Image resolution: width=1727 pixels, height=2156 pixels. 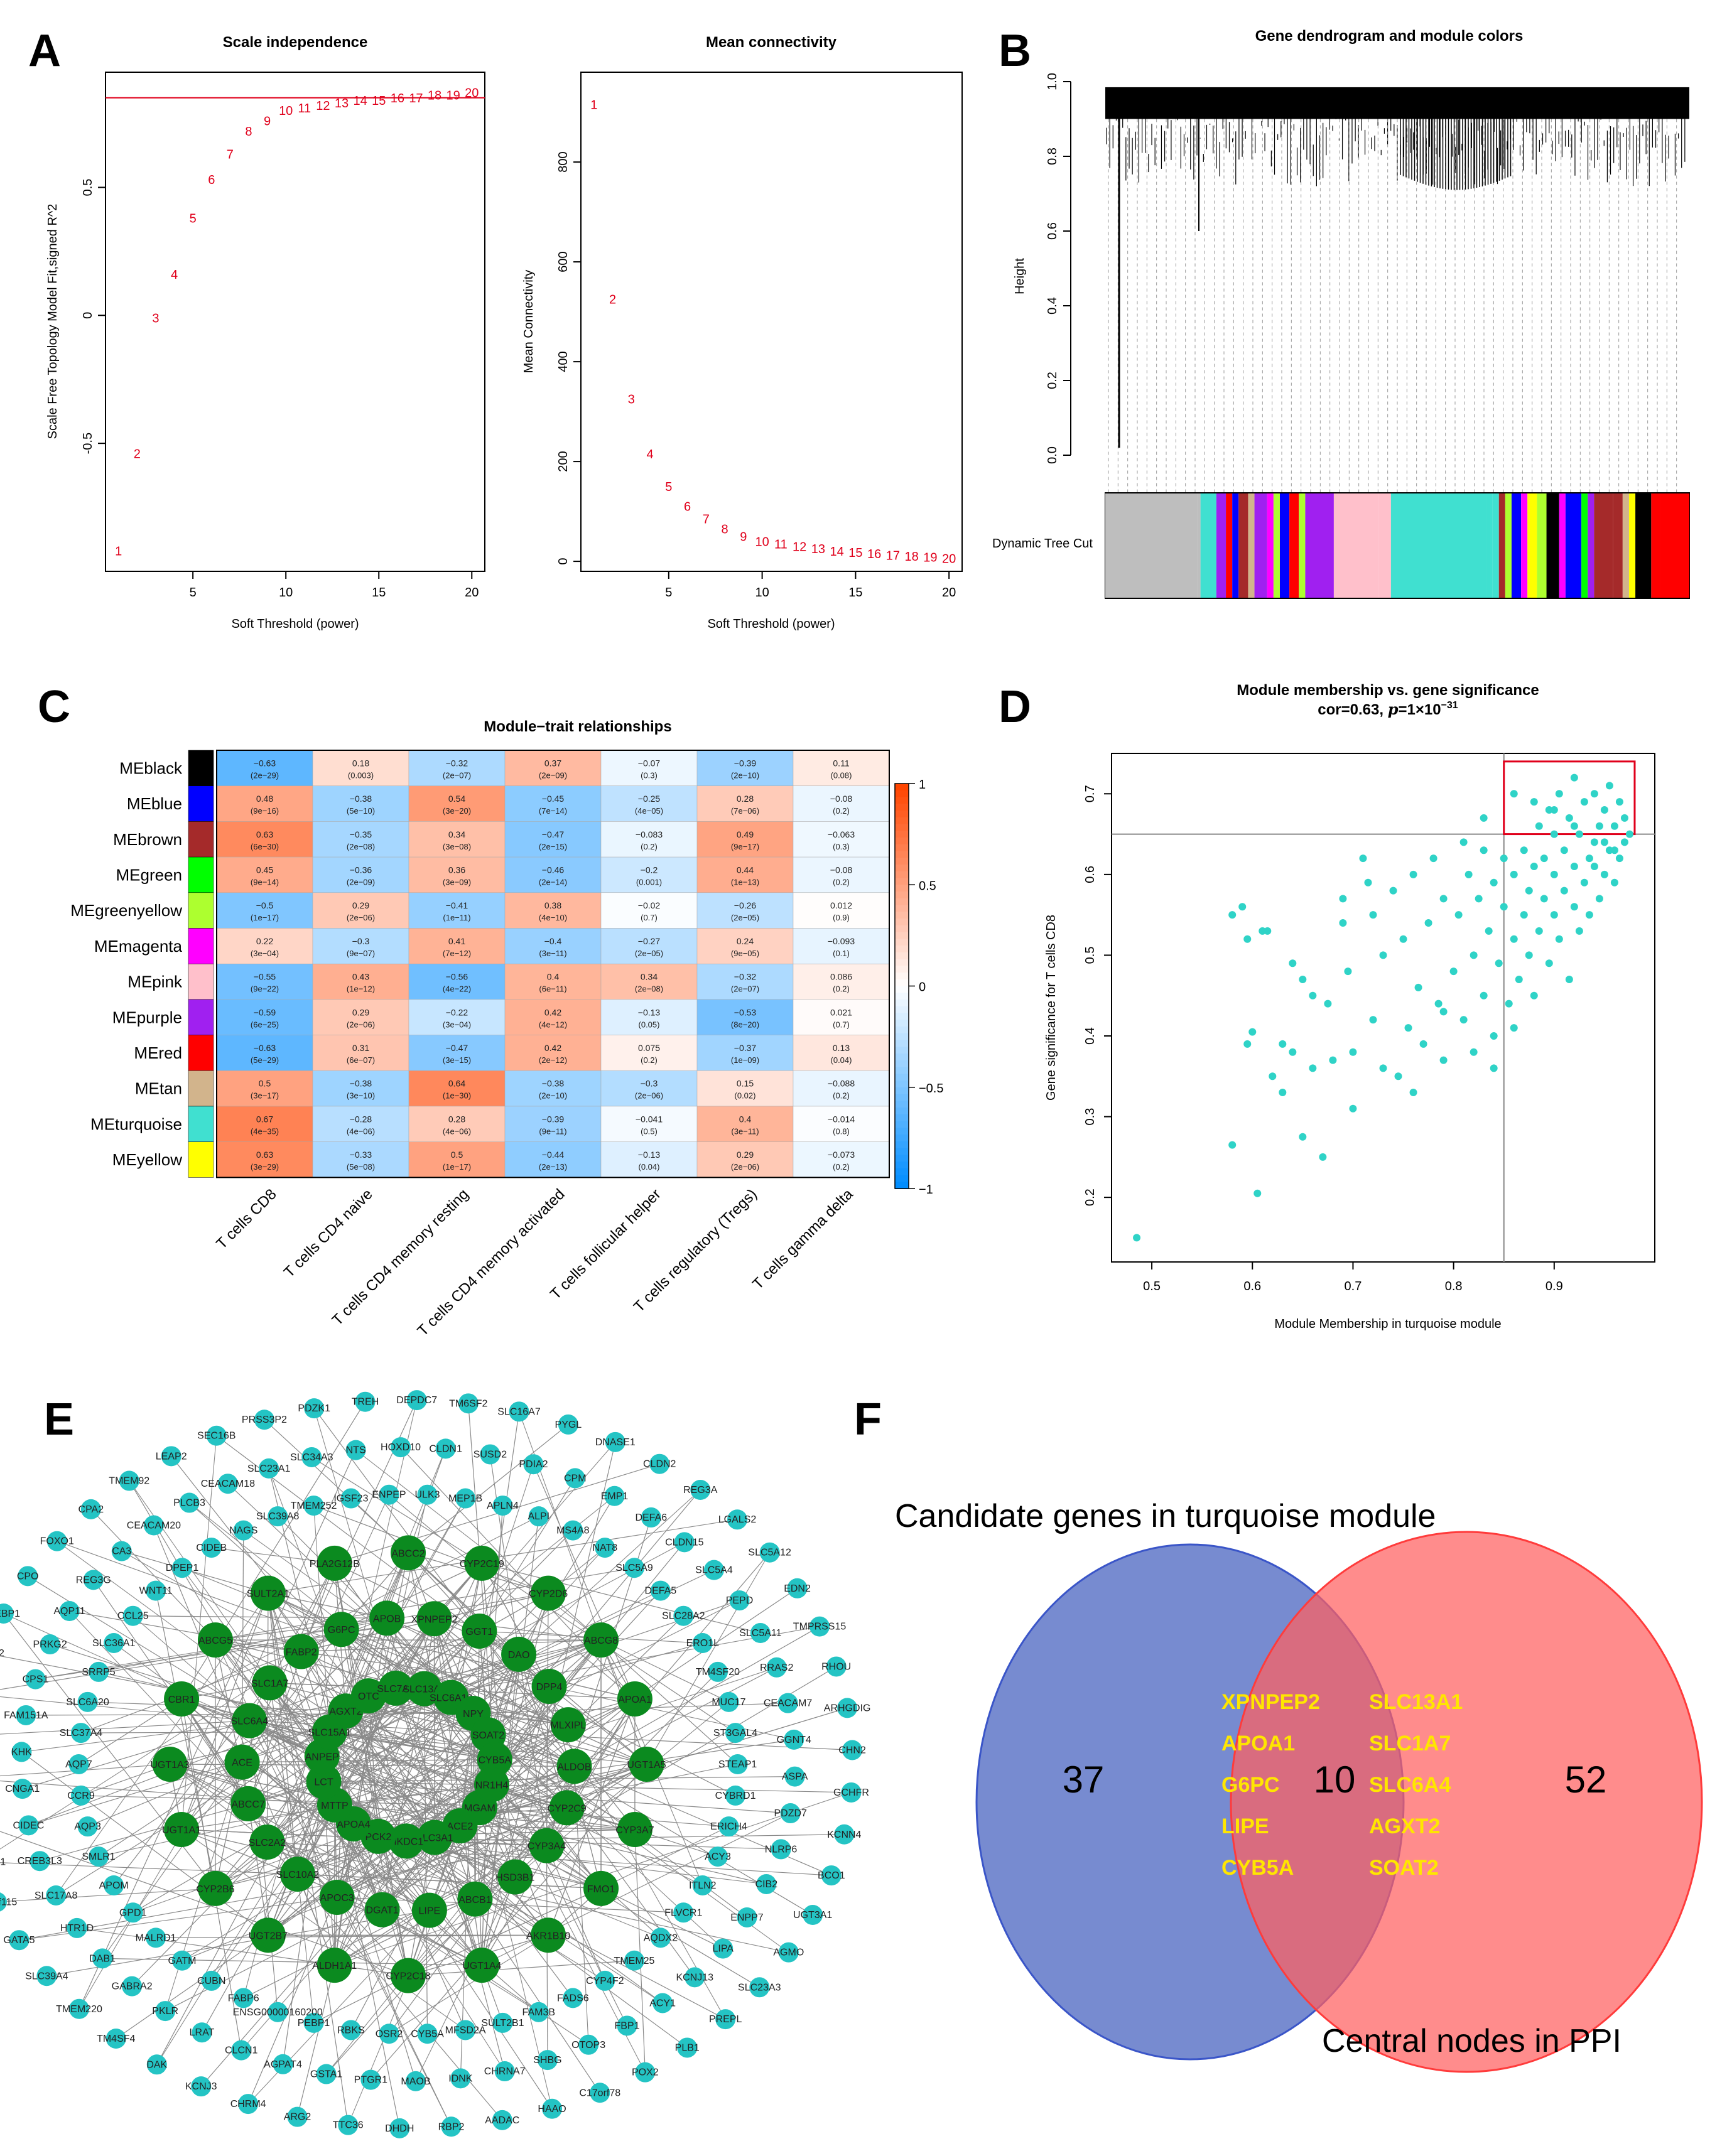 I want to click on network-node-label: DPEP1, so click(x=182, y=1568).